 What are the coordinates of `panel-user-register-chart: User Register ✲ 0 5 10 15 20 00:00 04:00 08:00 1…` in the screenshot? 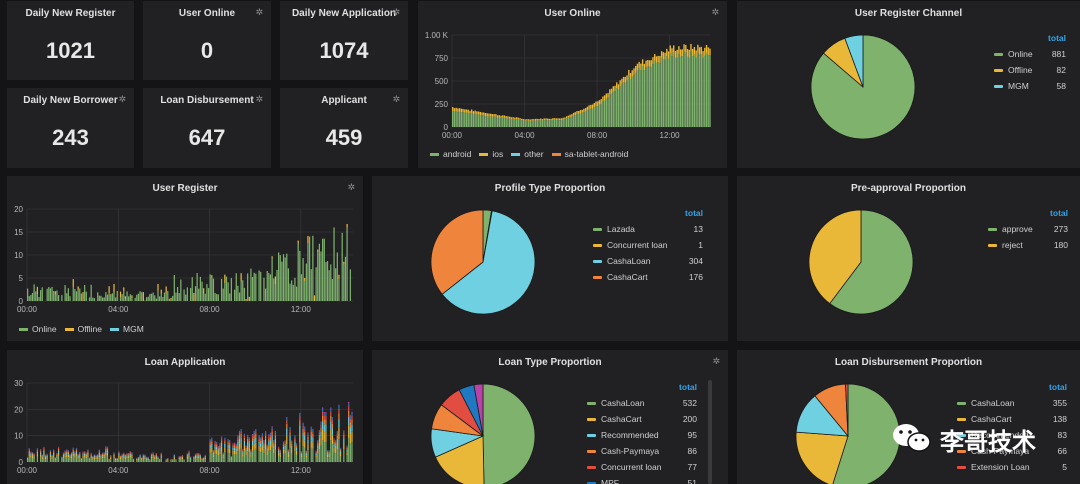 It's located at (185, 258).